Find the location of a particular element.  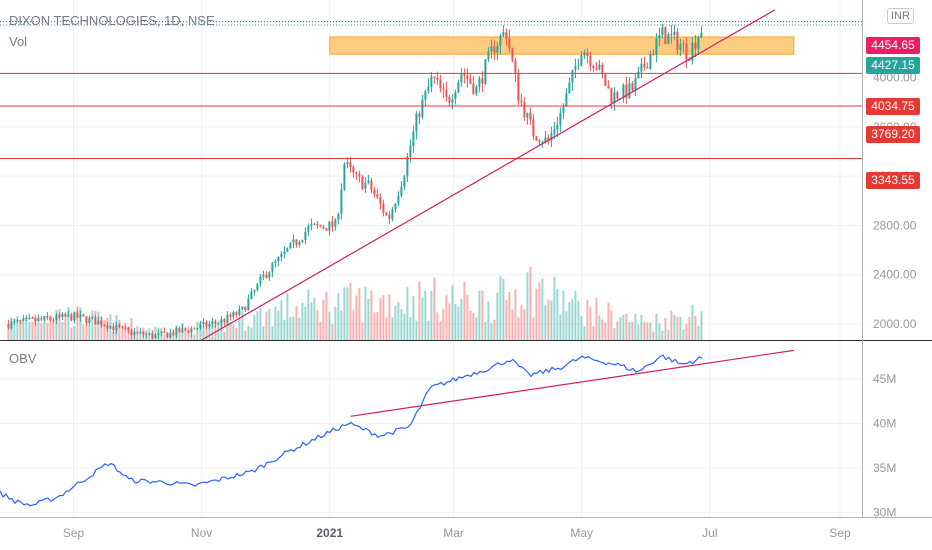

chart-title: DIXON TECHNOLOGIES, 1D, NSE is located at coordinates (112, 20).